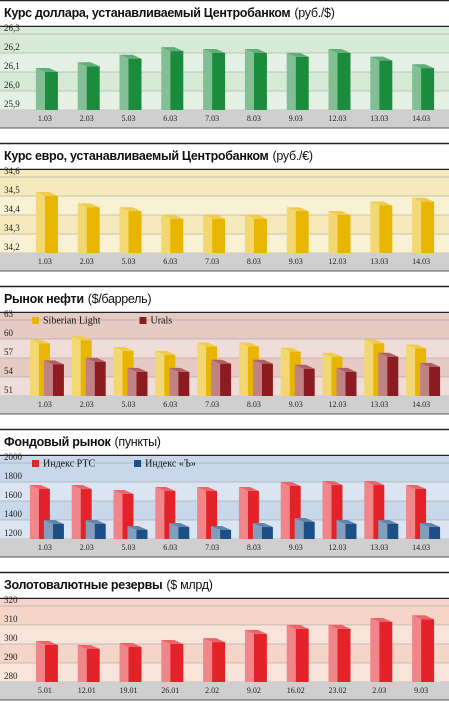 This screenshot has width=449, height=708. I want to click on title-main: Фондовый рынок, so click(58, 442).